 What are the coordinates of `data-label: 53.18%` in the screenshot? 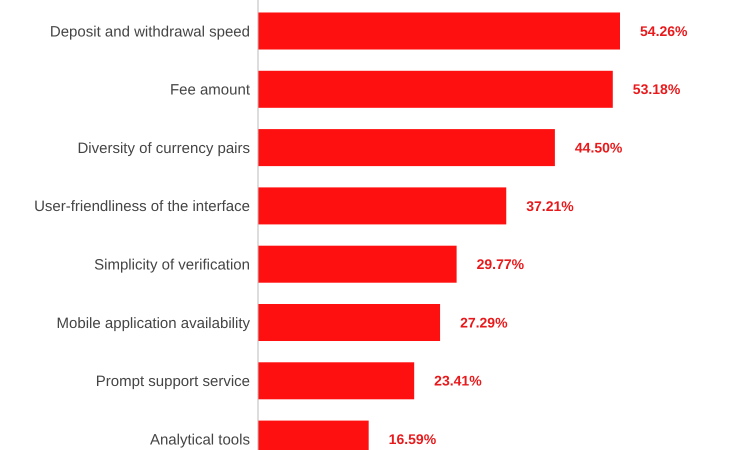 It's located at (656, 89).